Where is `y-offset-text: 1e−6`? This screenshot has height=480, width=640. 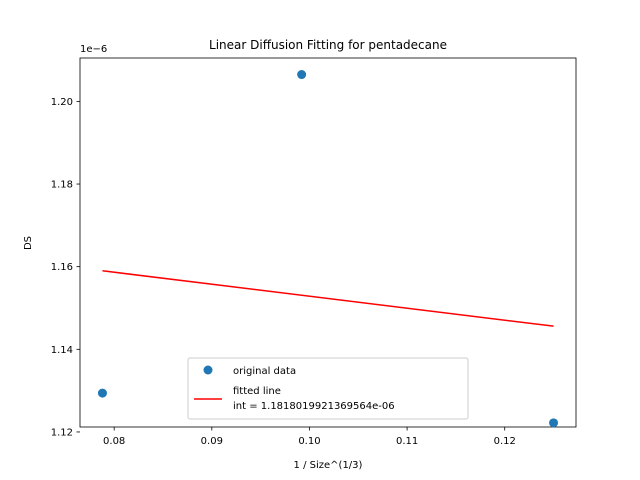
y-offset-text: 1e−6 is located at coordinates (93, 49).